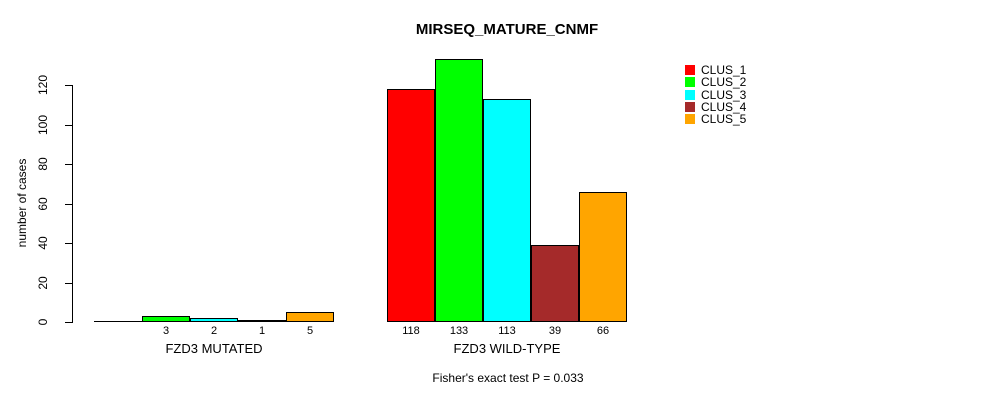 This screenshot has height=400, width=990. I want to click on y-axis-tick-label: 20, so click(43, 282).